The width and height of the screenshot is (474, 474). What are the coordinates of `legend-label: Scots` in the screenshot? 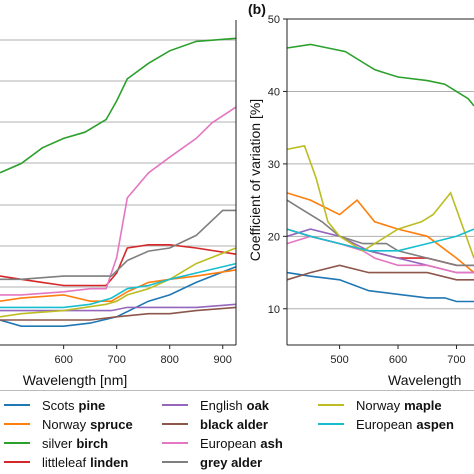 It's located at (58, 405).